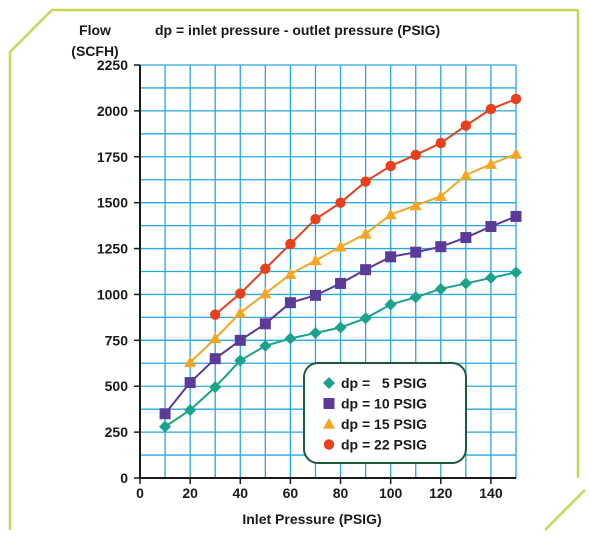 Image resolution: width=589 pixels, height=538 pixels. What do you see at coordinates (112, 249) in the screenshot?
I see `y-tick-label: 1250` at bounding box center [112, 249].